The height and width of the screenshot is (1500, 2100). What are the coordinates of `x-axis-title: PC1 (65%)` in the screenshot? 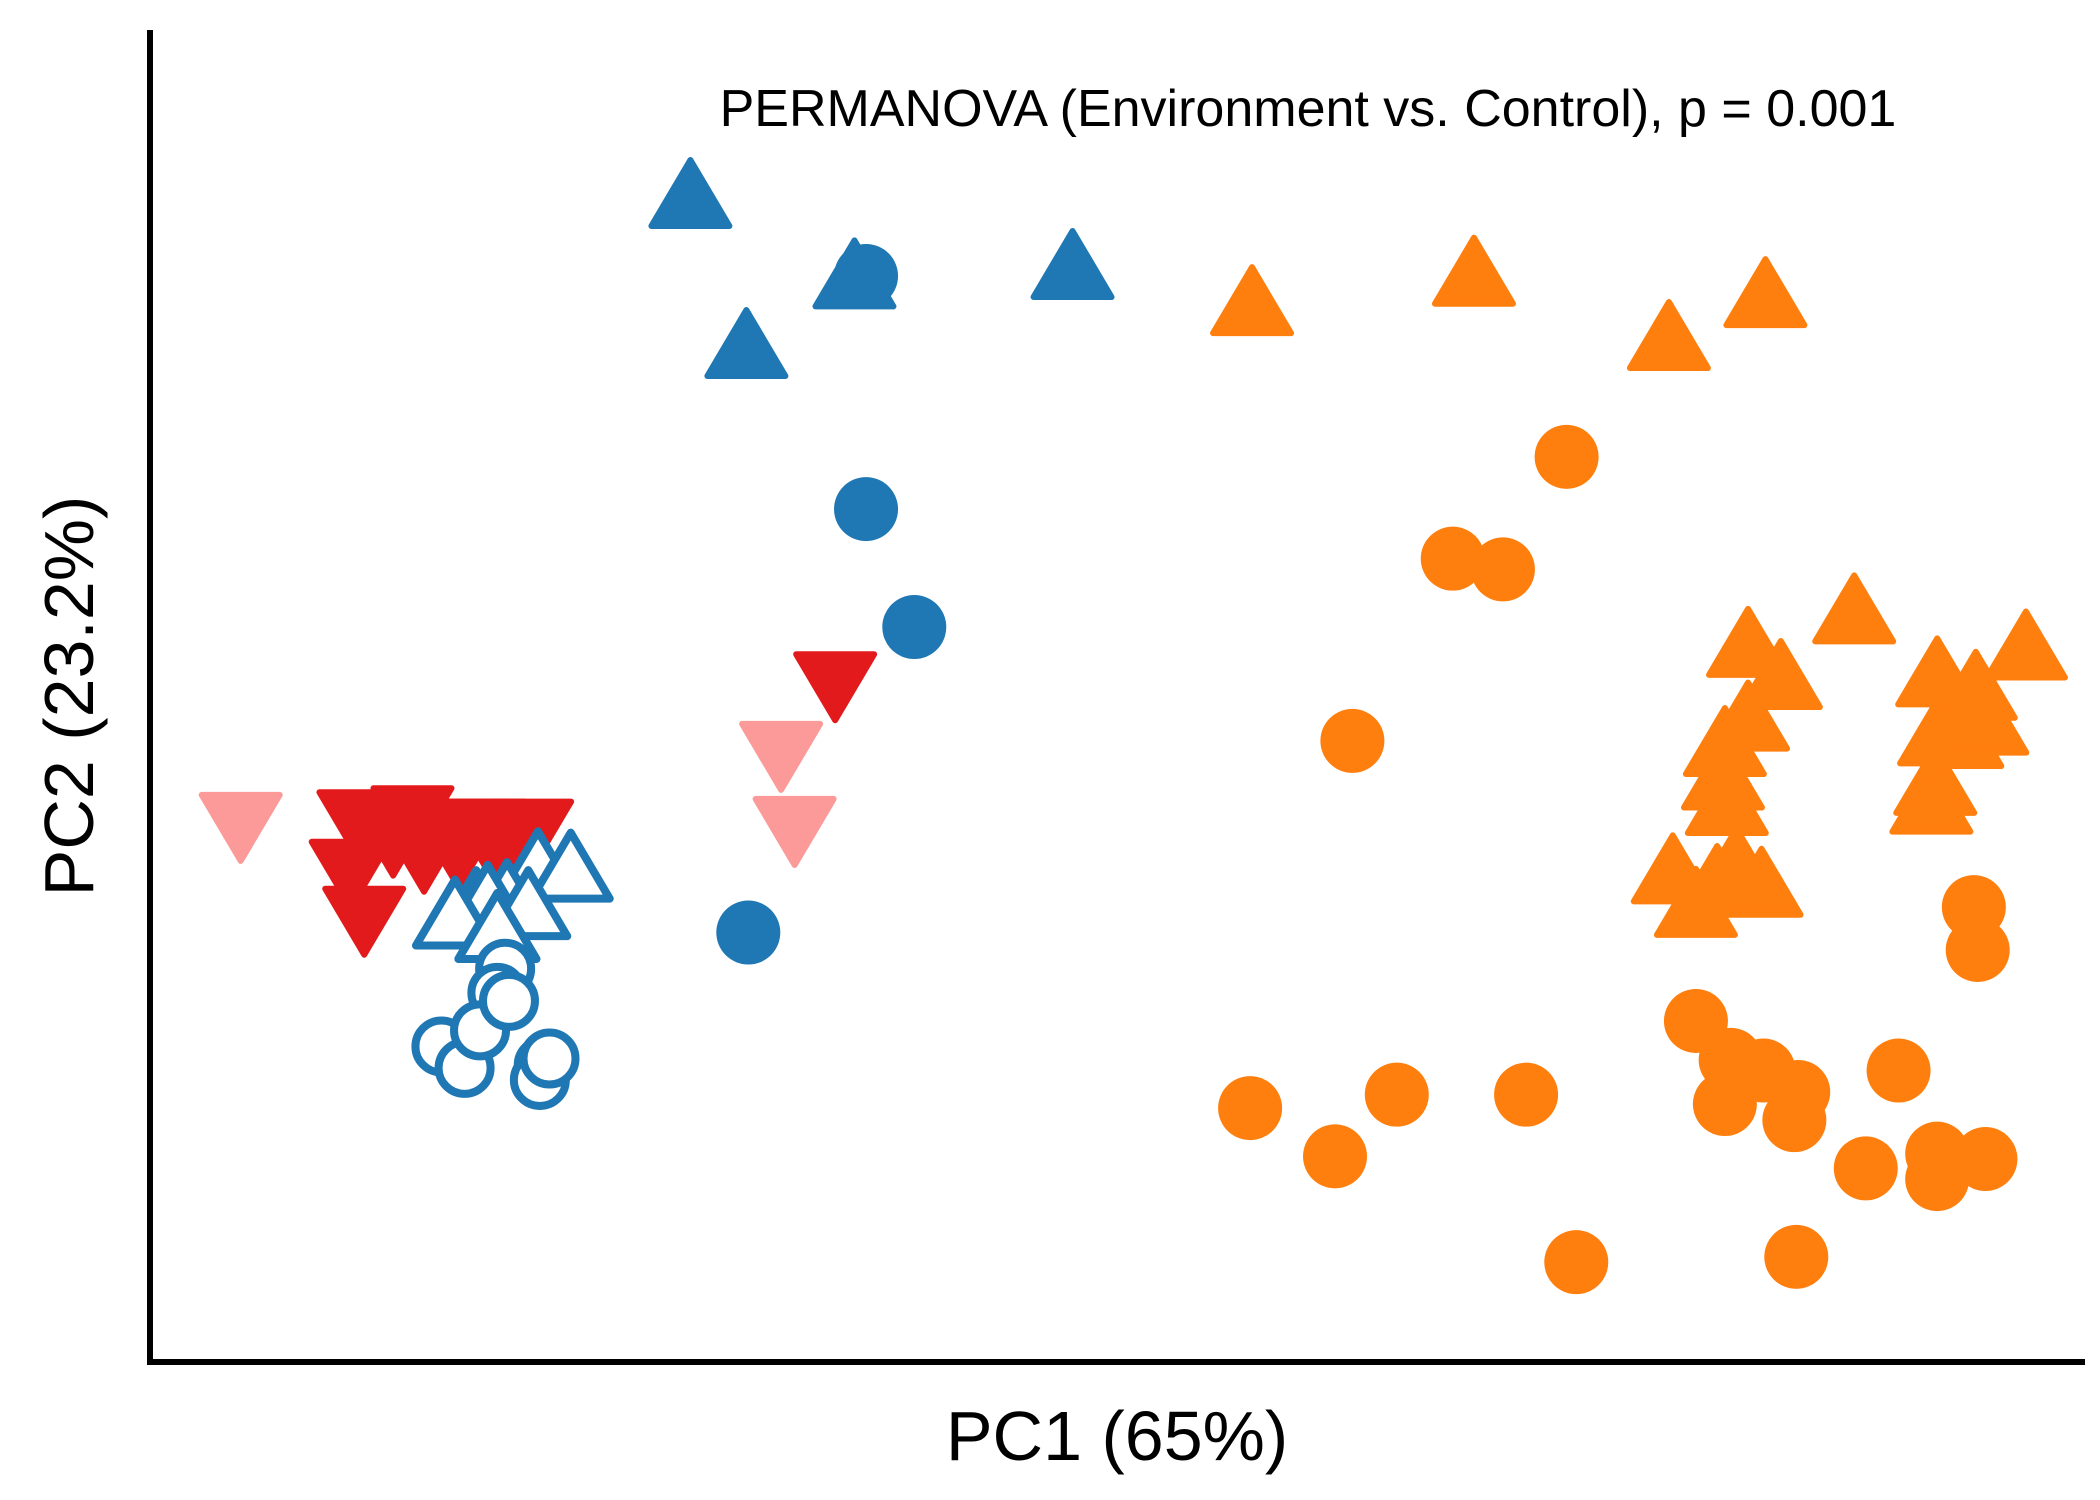 It's located at (1117, 1436).